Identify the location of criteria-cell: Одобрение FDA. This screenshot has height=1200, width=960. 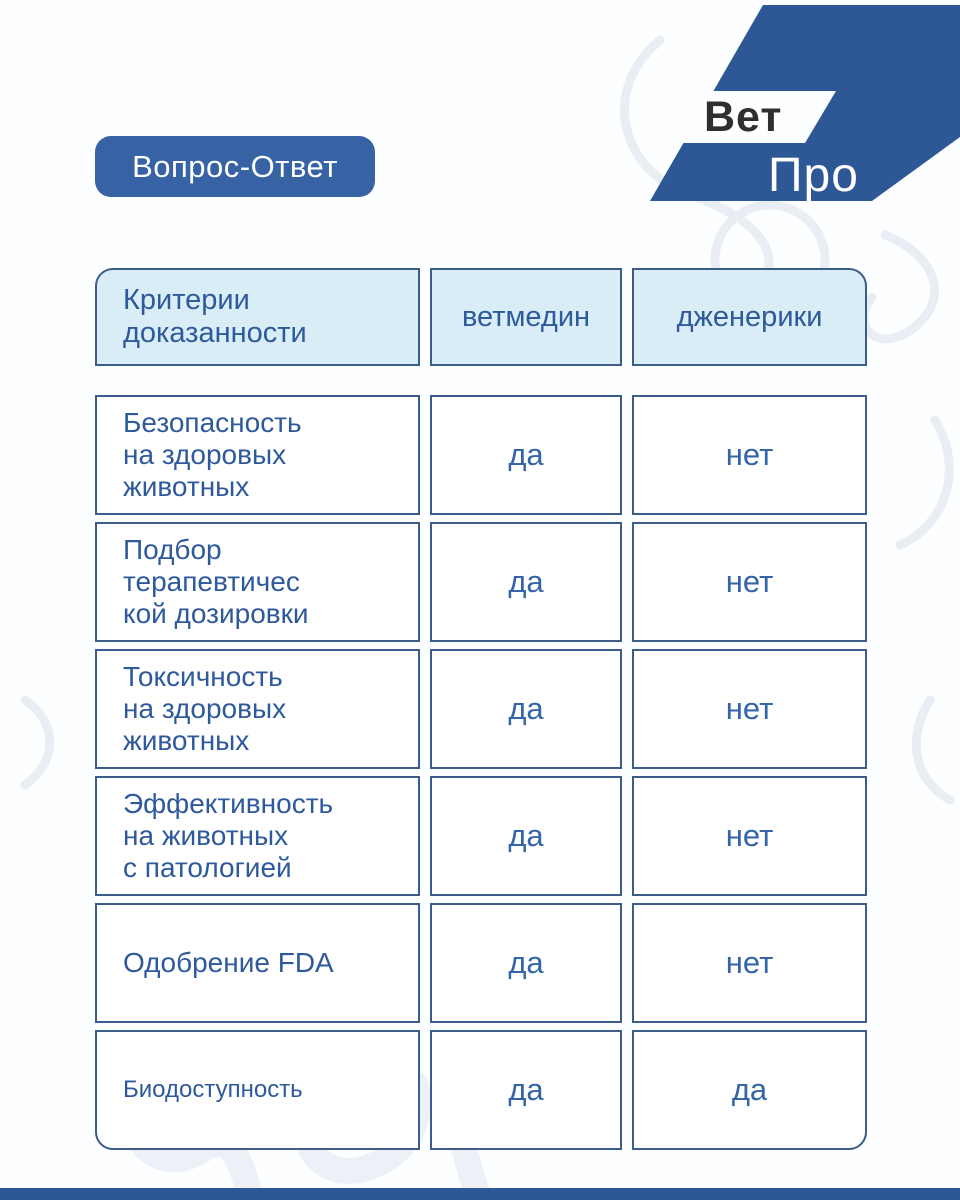
(257, 963).